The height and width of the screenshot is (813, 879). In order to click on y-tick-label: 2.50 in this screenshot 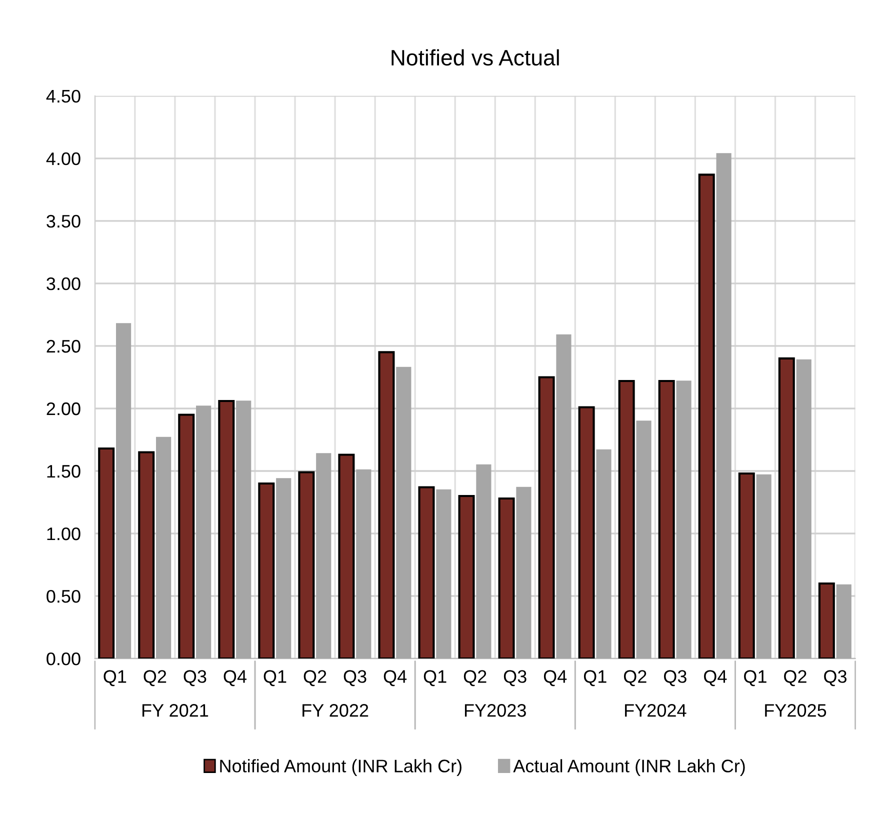, I will do `click(63, 346)`.